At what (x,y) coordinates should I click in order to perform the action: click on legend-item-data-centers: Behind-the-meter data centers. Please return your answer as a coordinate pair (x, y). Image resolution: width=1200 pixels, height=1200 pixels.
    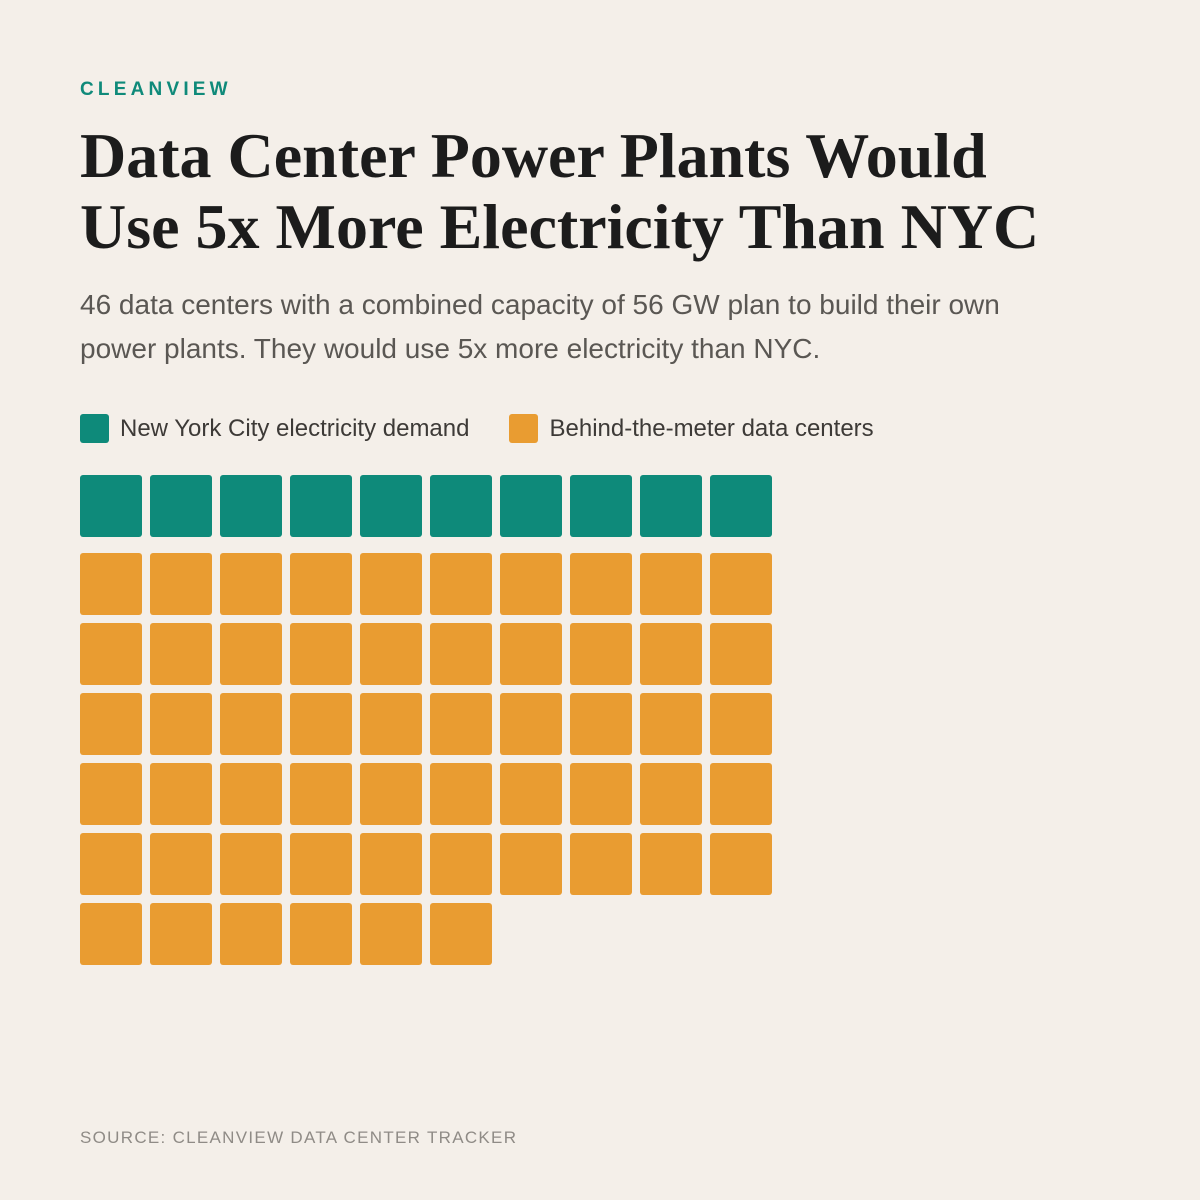
    Looking at the image, I should click on (691, 428).